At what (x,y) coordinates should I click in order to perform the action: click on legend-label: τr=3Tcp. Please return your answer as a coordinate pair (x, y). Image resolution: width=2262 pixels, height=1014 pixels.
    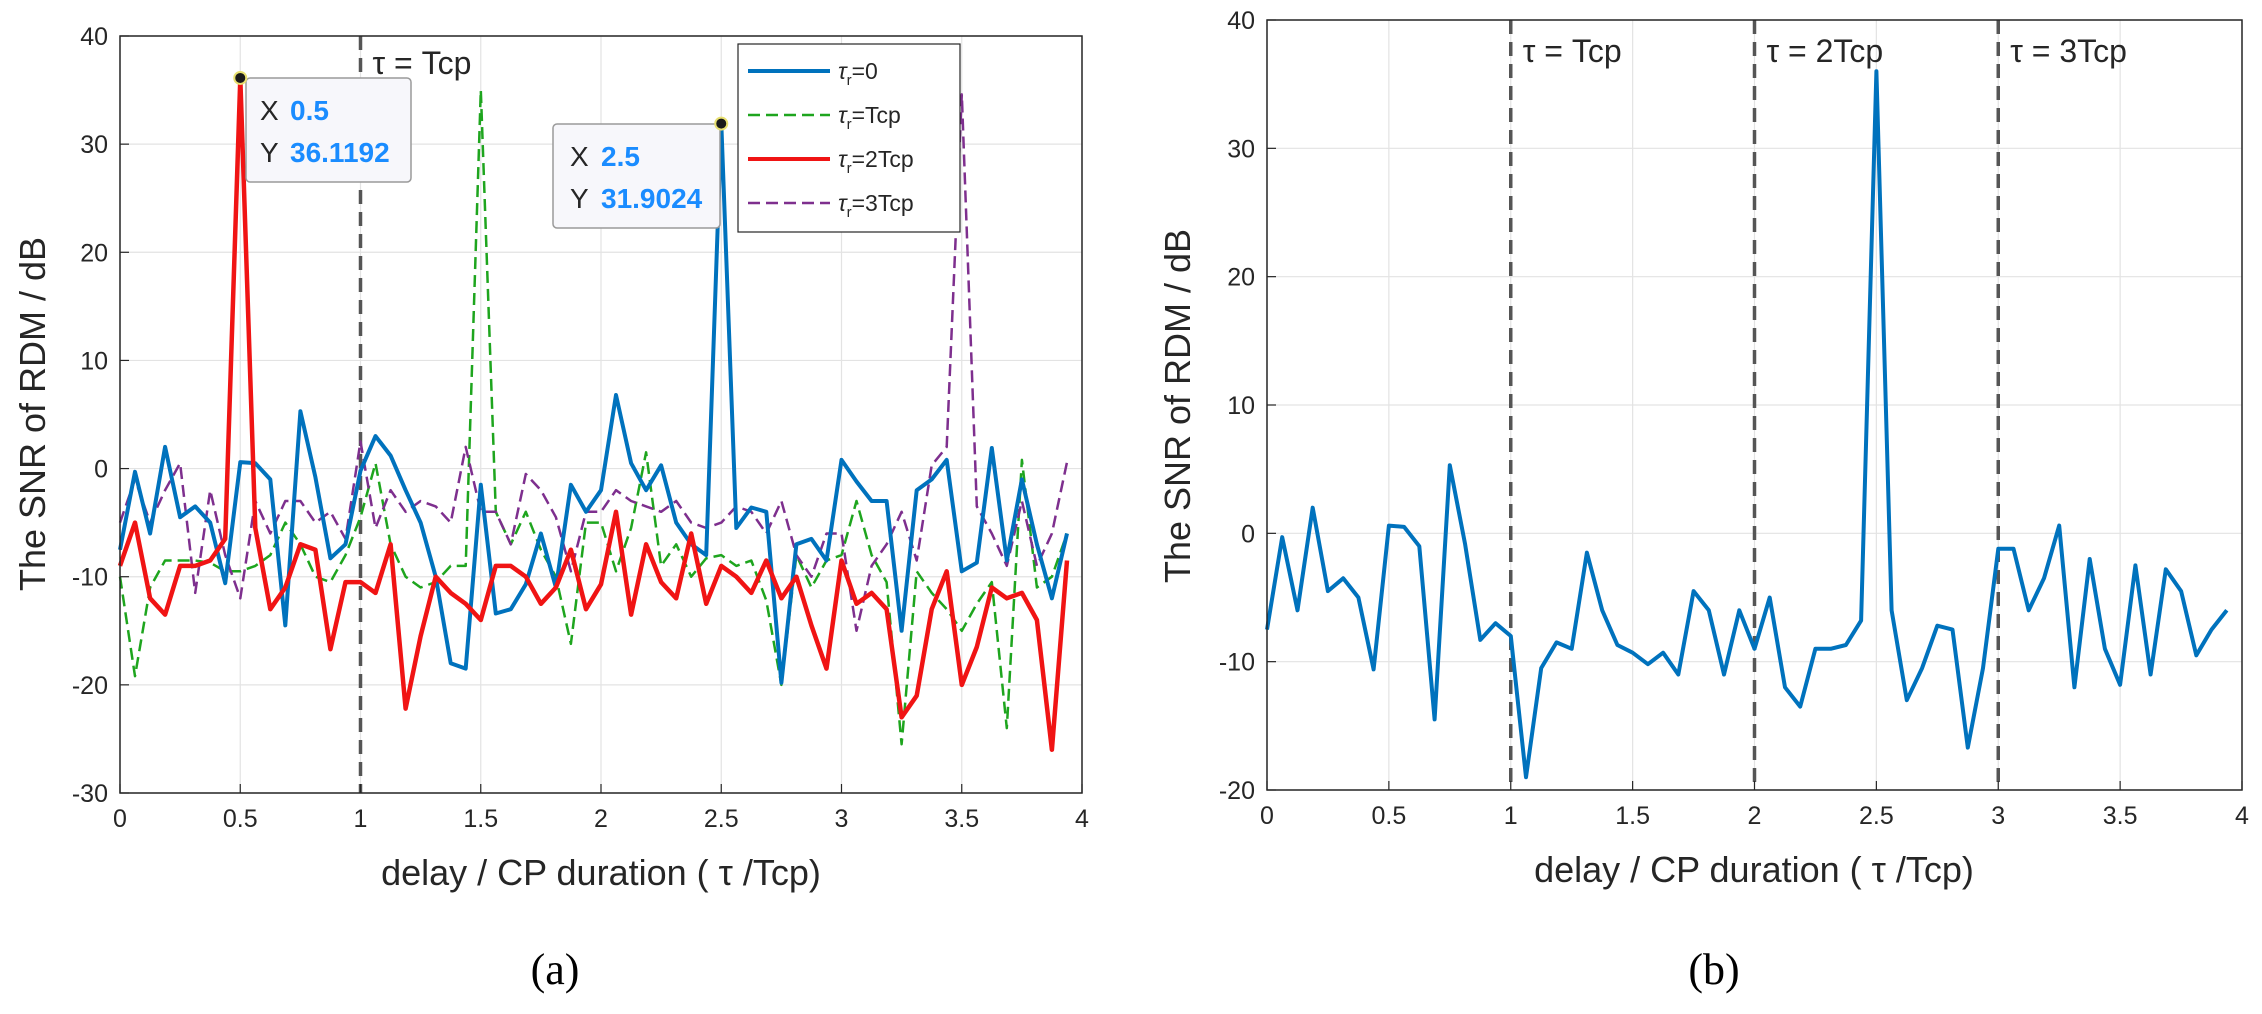
    Looking at the image, I should click on (876, 205).